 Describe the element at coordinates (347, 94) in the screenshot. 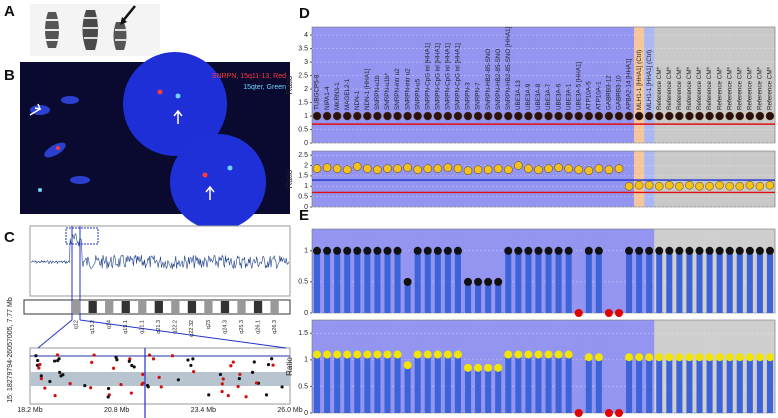

I see `probe-label: MAGEL2-1` at that location.